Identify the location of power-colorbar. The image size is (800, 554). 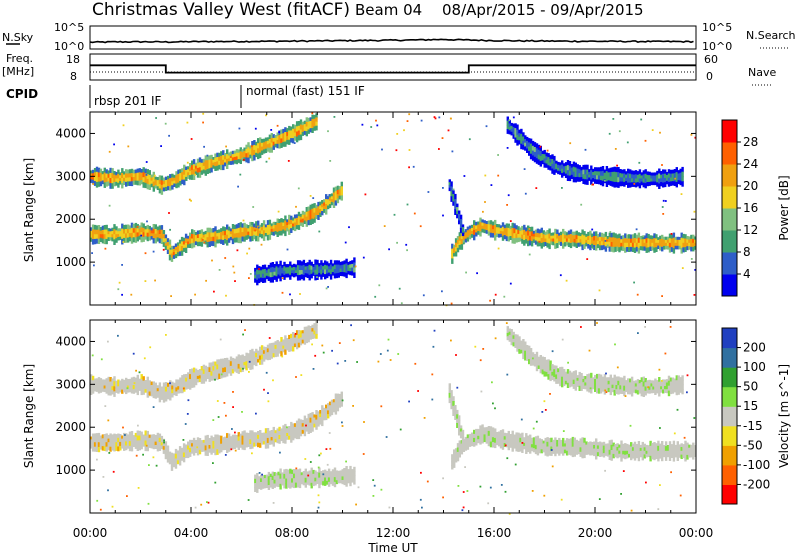
(729, 208).